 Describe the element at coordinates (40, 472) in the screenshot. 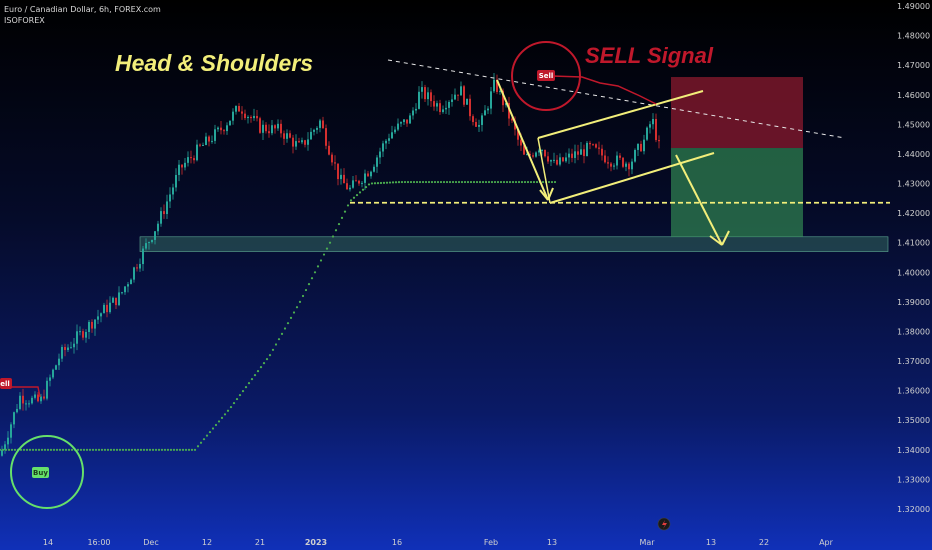

I see `buy-tag` at that location.